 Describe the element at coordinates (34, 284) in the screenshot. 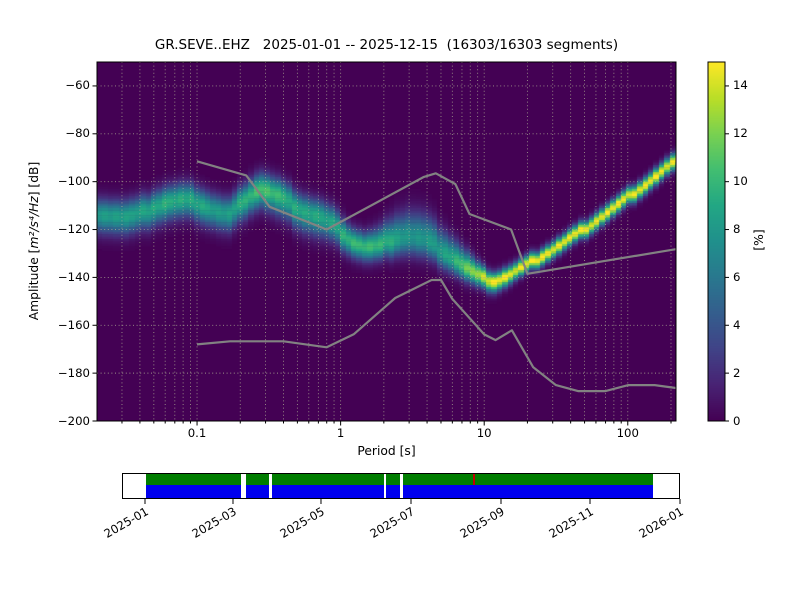

I see `y-axis-label-prefix: Amplitude [` at that location.